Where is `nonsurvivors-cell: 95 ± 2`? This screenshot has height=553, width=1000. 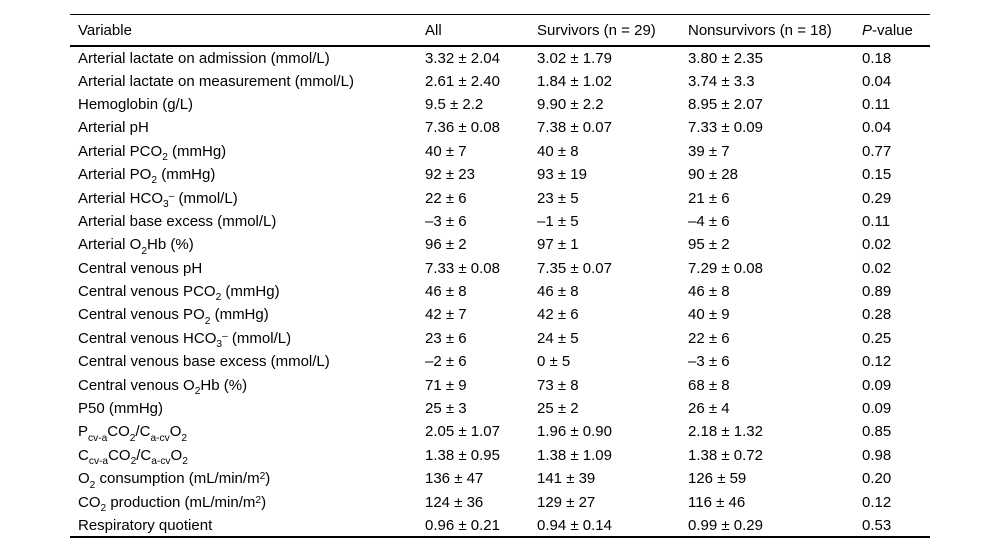 nonsurvivors-cell: 95 ± 2 is located at coordinates (709, 245).